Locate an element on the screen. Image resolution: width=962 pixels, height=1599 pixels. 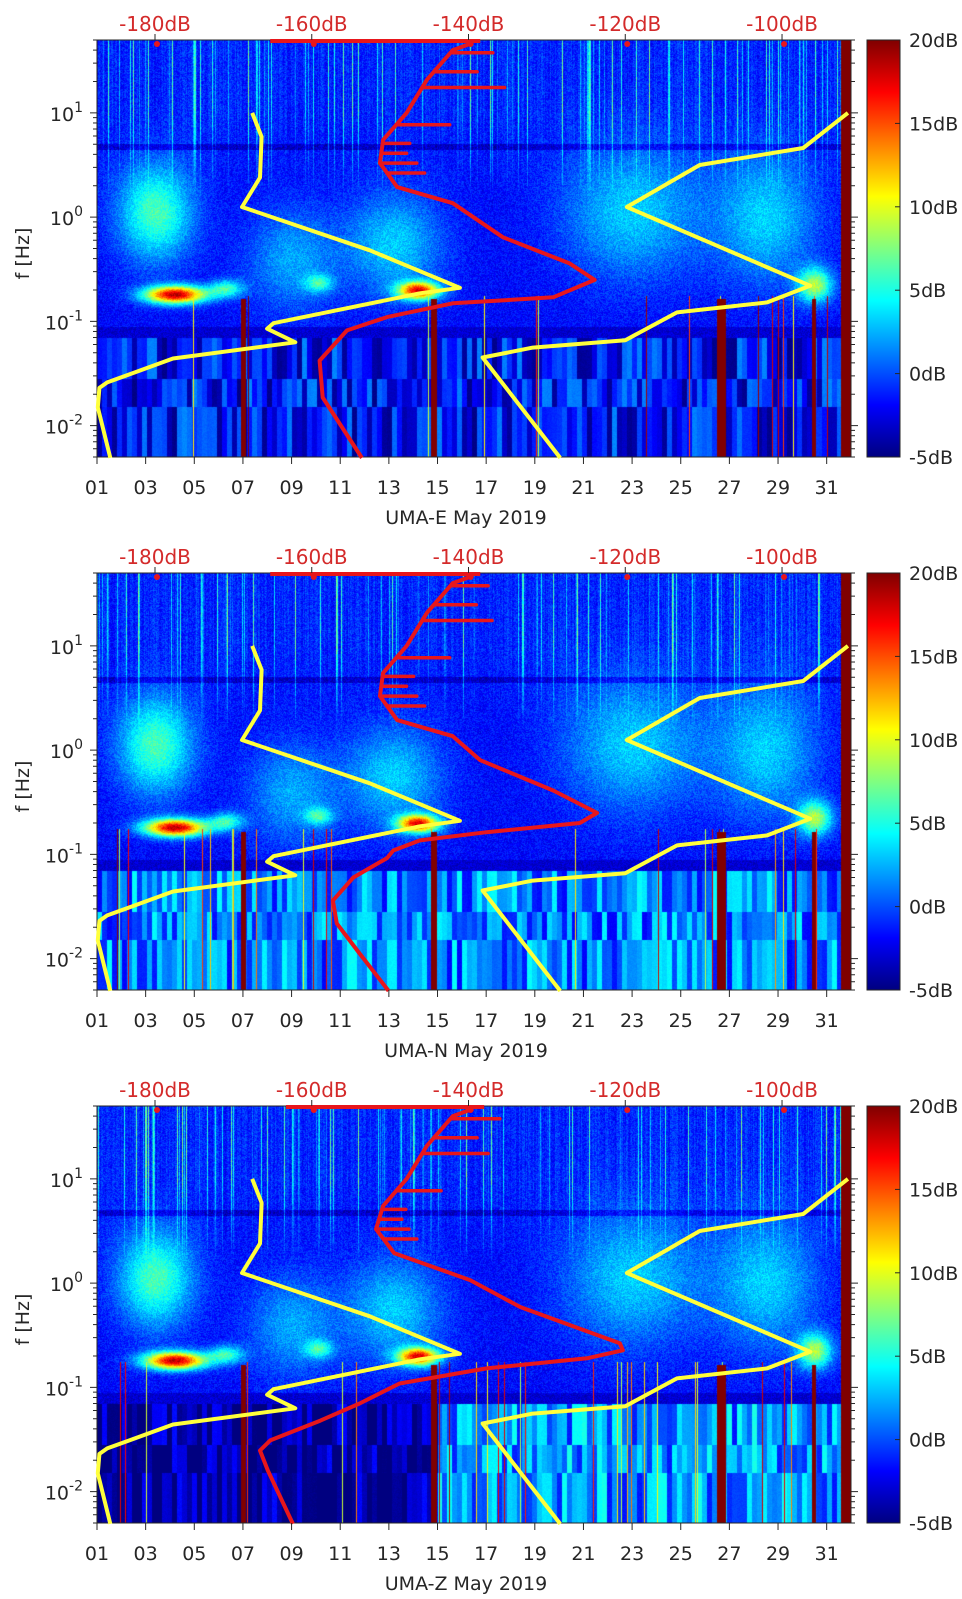
x-axis-tick-label: 09 is located at coordinates (291, 488).